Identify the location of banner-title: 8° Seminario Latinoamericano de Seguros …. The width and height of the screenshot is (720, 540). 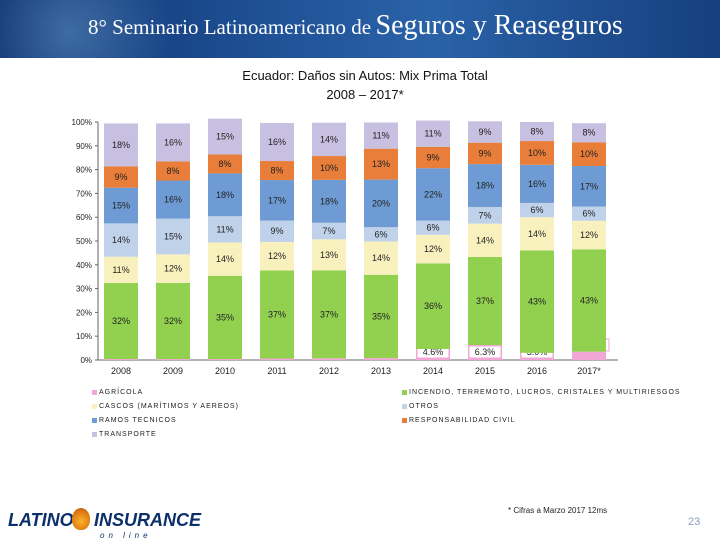
(355, 26).